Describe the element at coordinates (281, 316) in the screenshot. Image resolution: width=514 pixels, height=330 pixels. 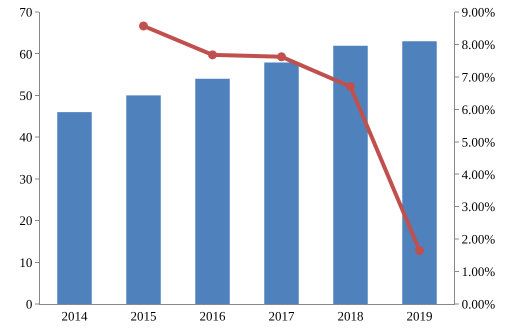
I see `x-tick-label: 2017` at that location.